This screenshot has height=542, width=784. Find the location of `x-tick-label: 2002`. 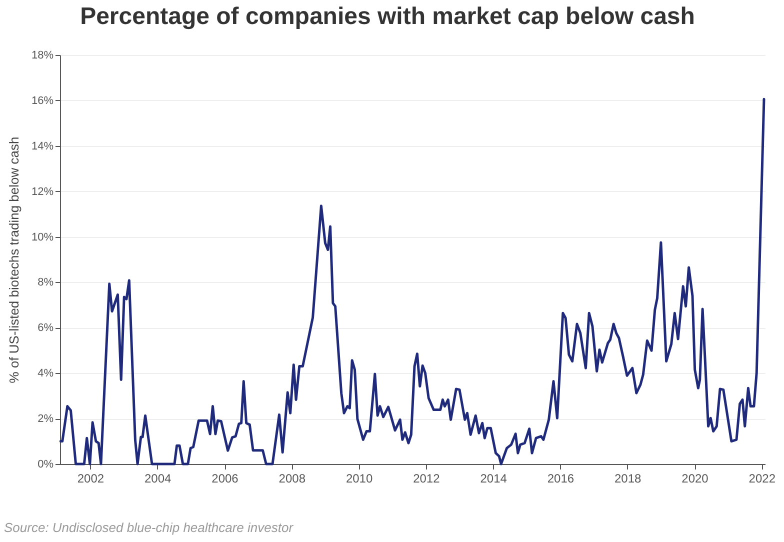

x-tick-label: 2002 is located at coordinates (90, 479).